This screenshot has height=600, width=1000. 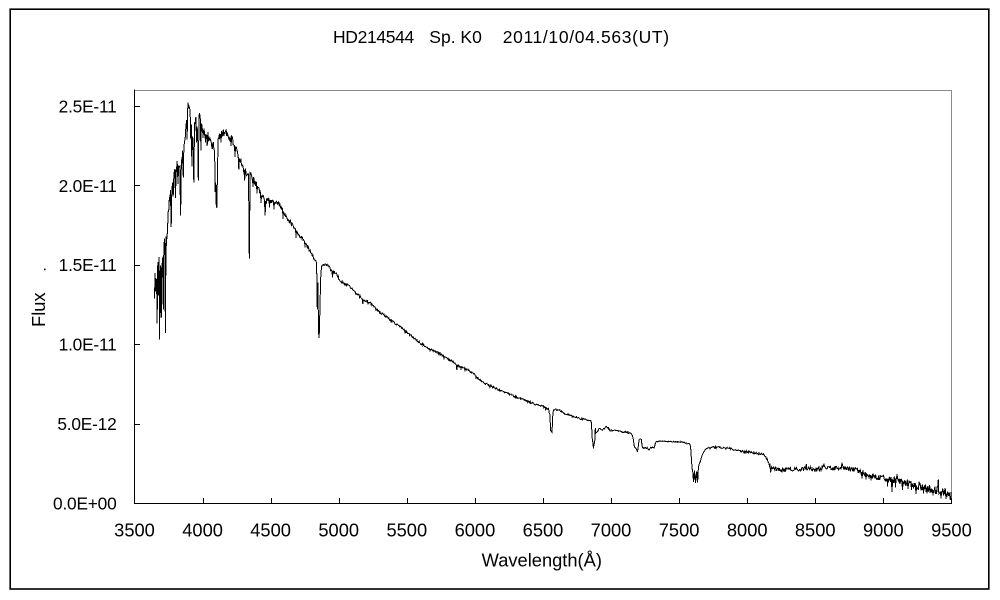 I want to click on svg-text: 6500, so click(x=543, y=530).